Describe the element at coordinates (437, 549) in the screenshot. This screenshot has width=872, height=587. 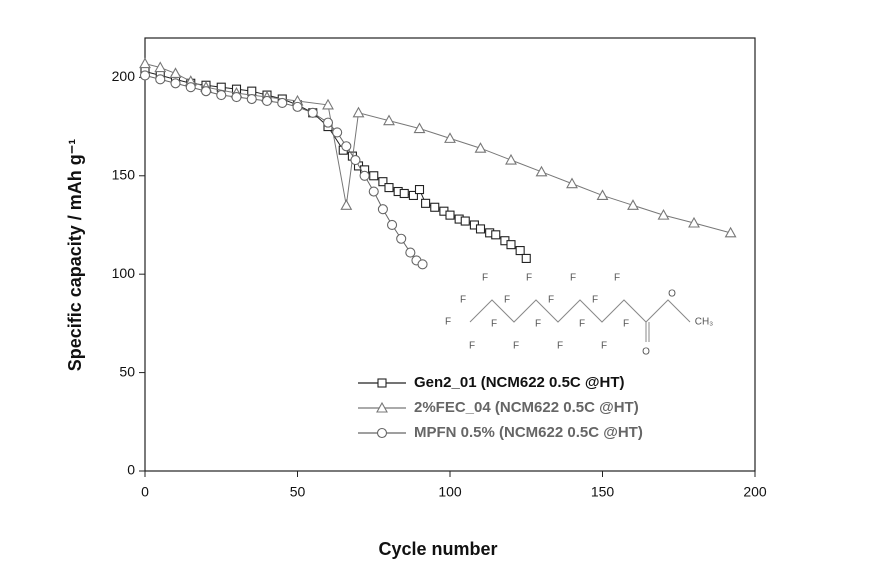
I see `x-axis-label: Cycle number` at that location.